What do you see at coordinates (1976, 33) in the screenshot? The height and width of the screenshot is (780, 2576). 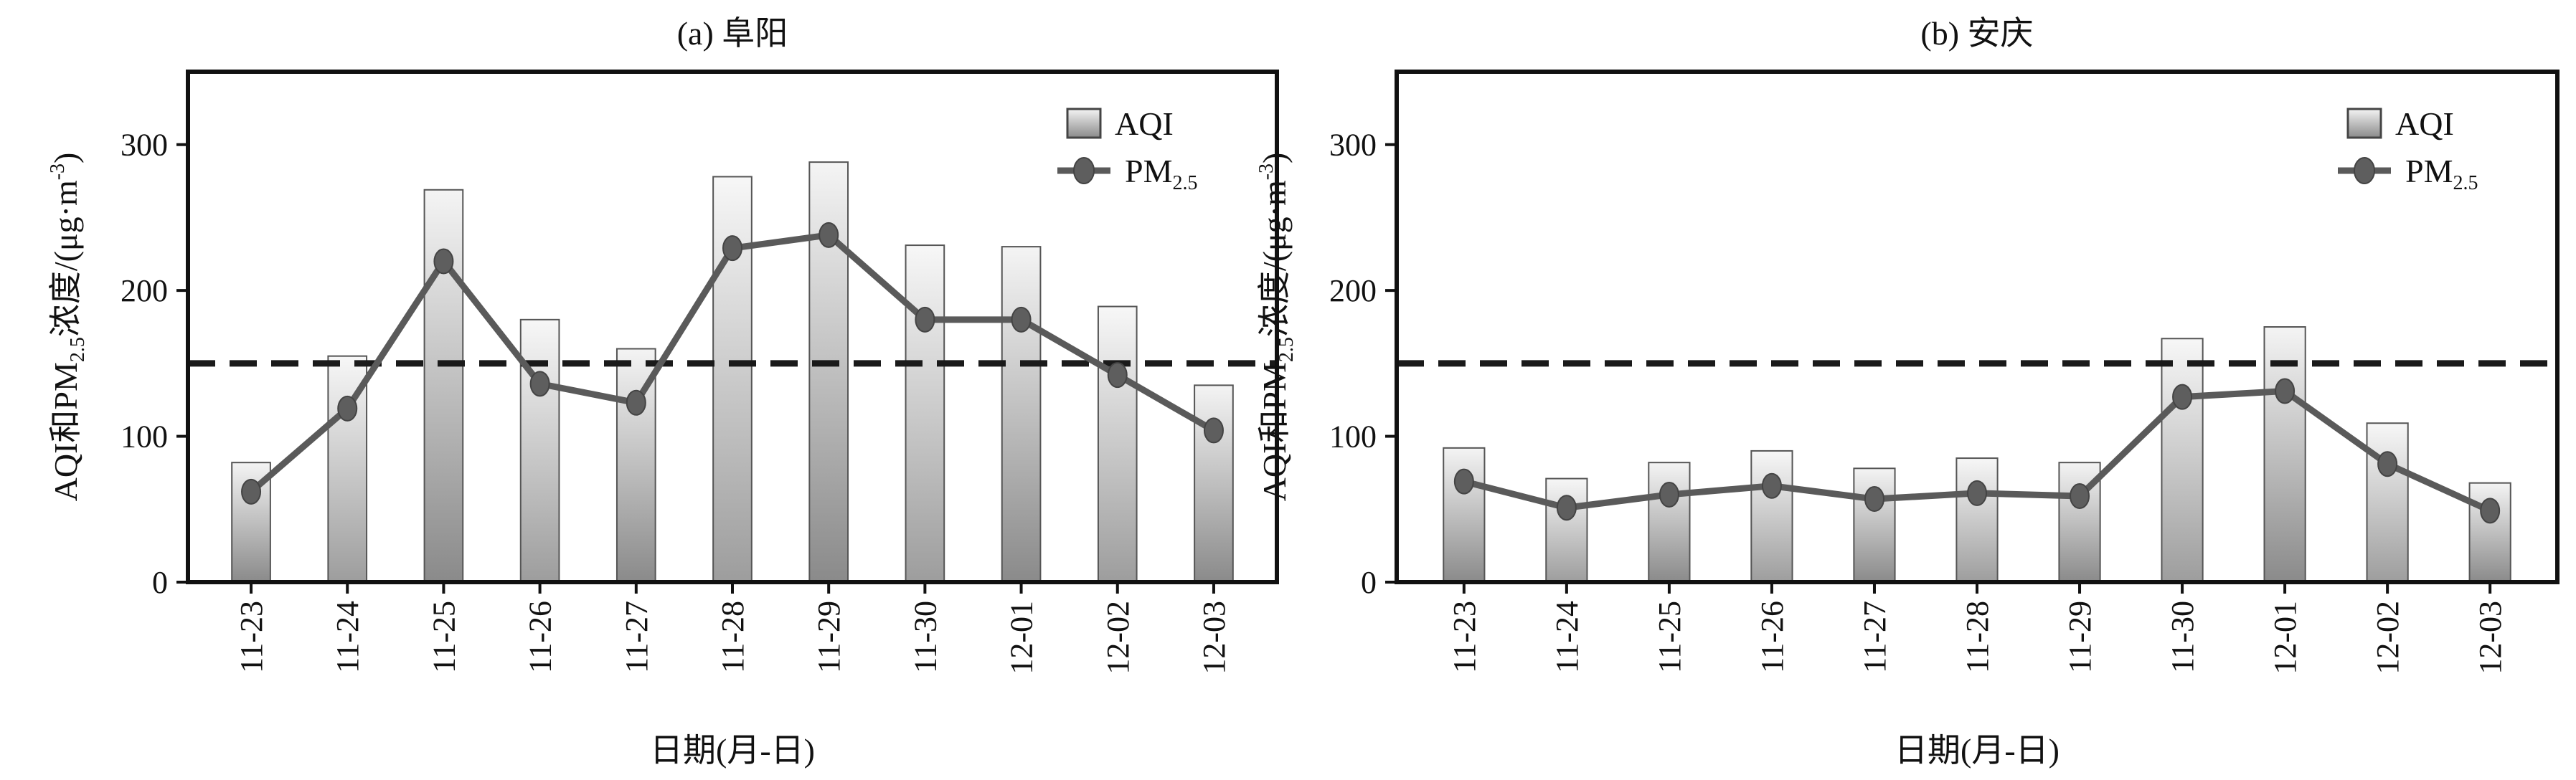 I see `chart-title: (b) 安庆` at bounding box center [1976, 33].